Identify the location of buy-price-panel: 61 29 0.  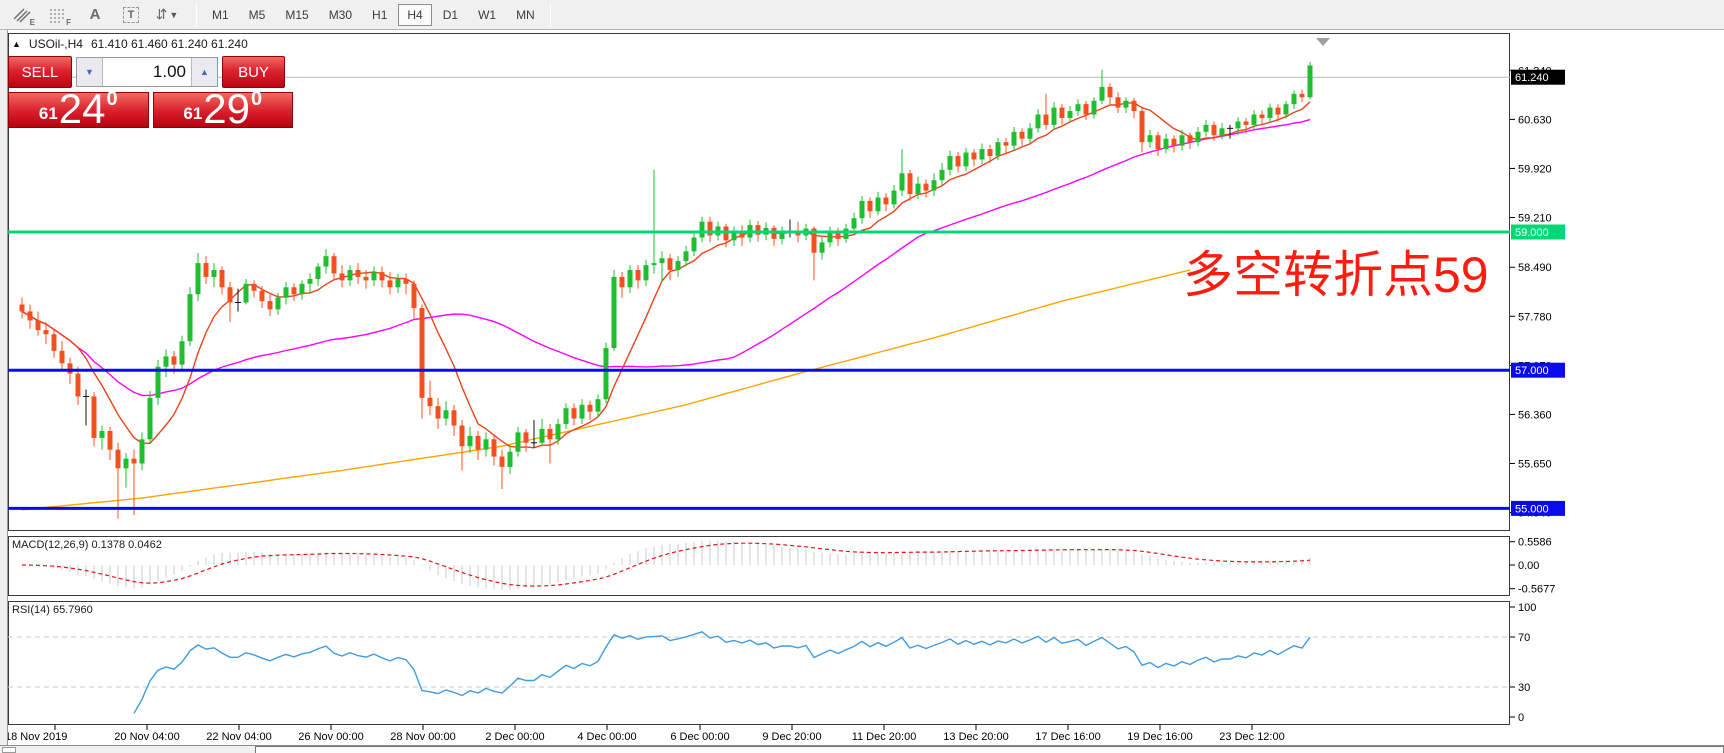
(222, 108).